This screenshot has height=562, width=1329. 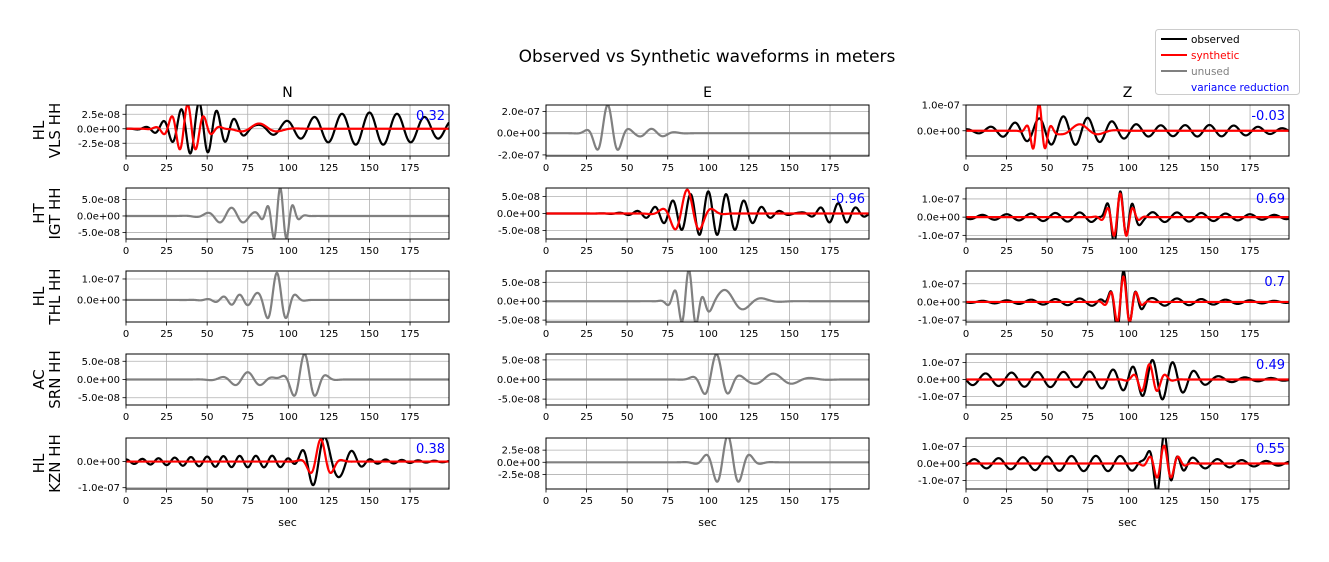 I want to click on variance-reduction-label: -0.96, so click(x=848, y=199).